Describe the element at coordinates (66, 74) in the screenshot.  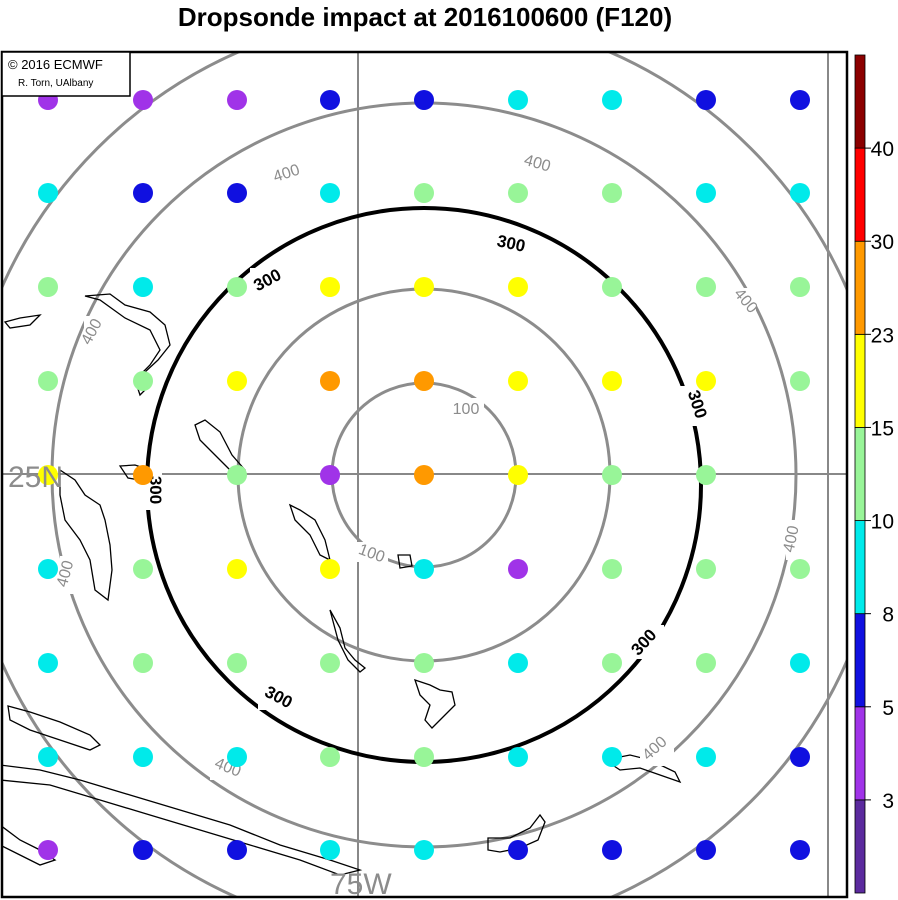
I see `credit-box: © 2016 ECMWF R. Torn, UAlbany` at that location.